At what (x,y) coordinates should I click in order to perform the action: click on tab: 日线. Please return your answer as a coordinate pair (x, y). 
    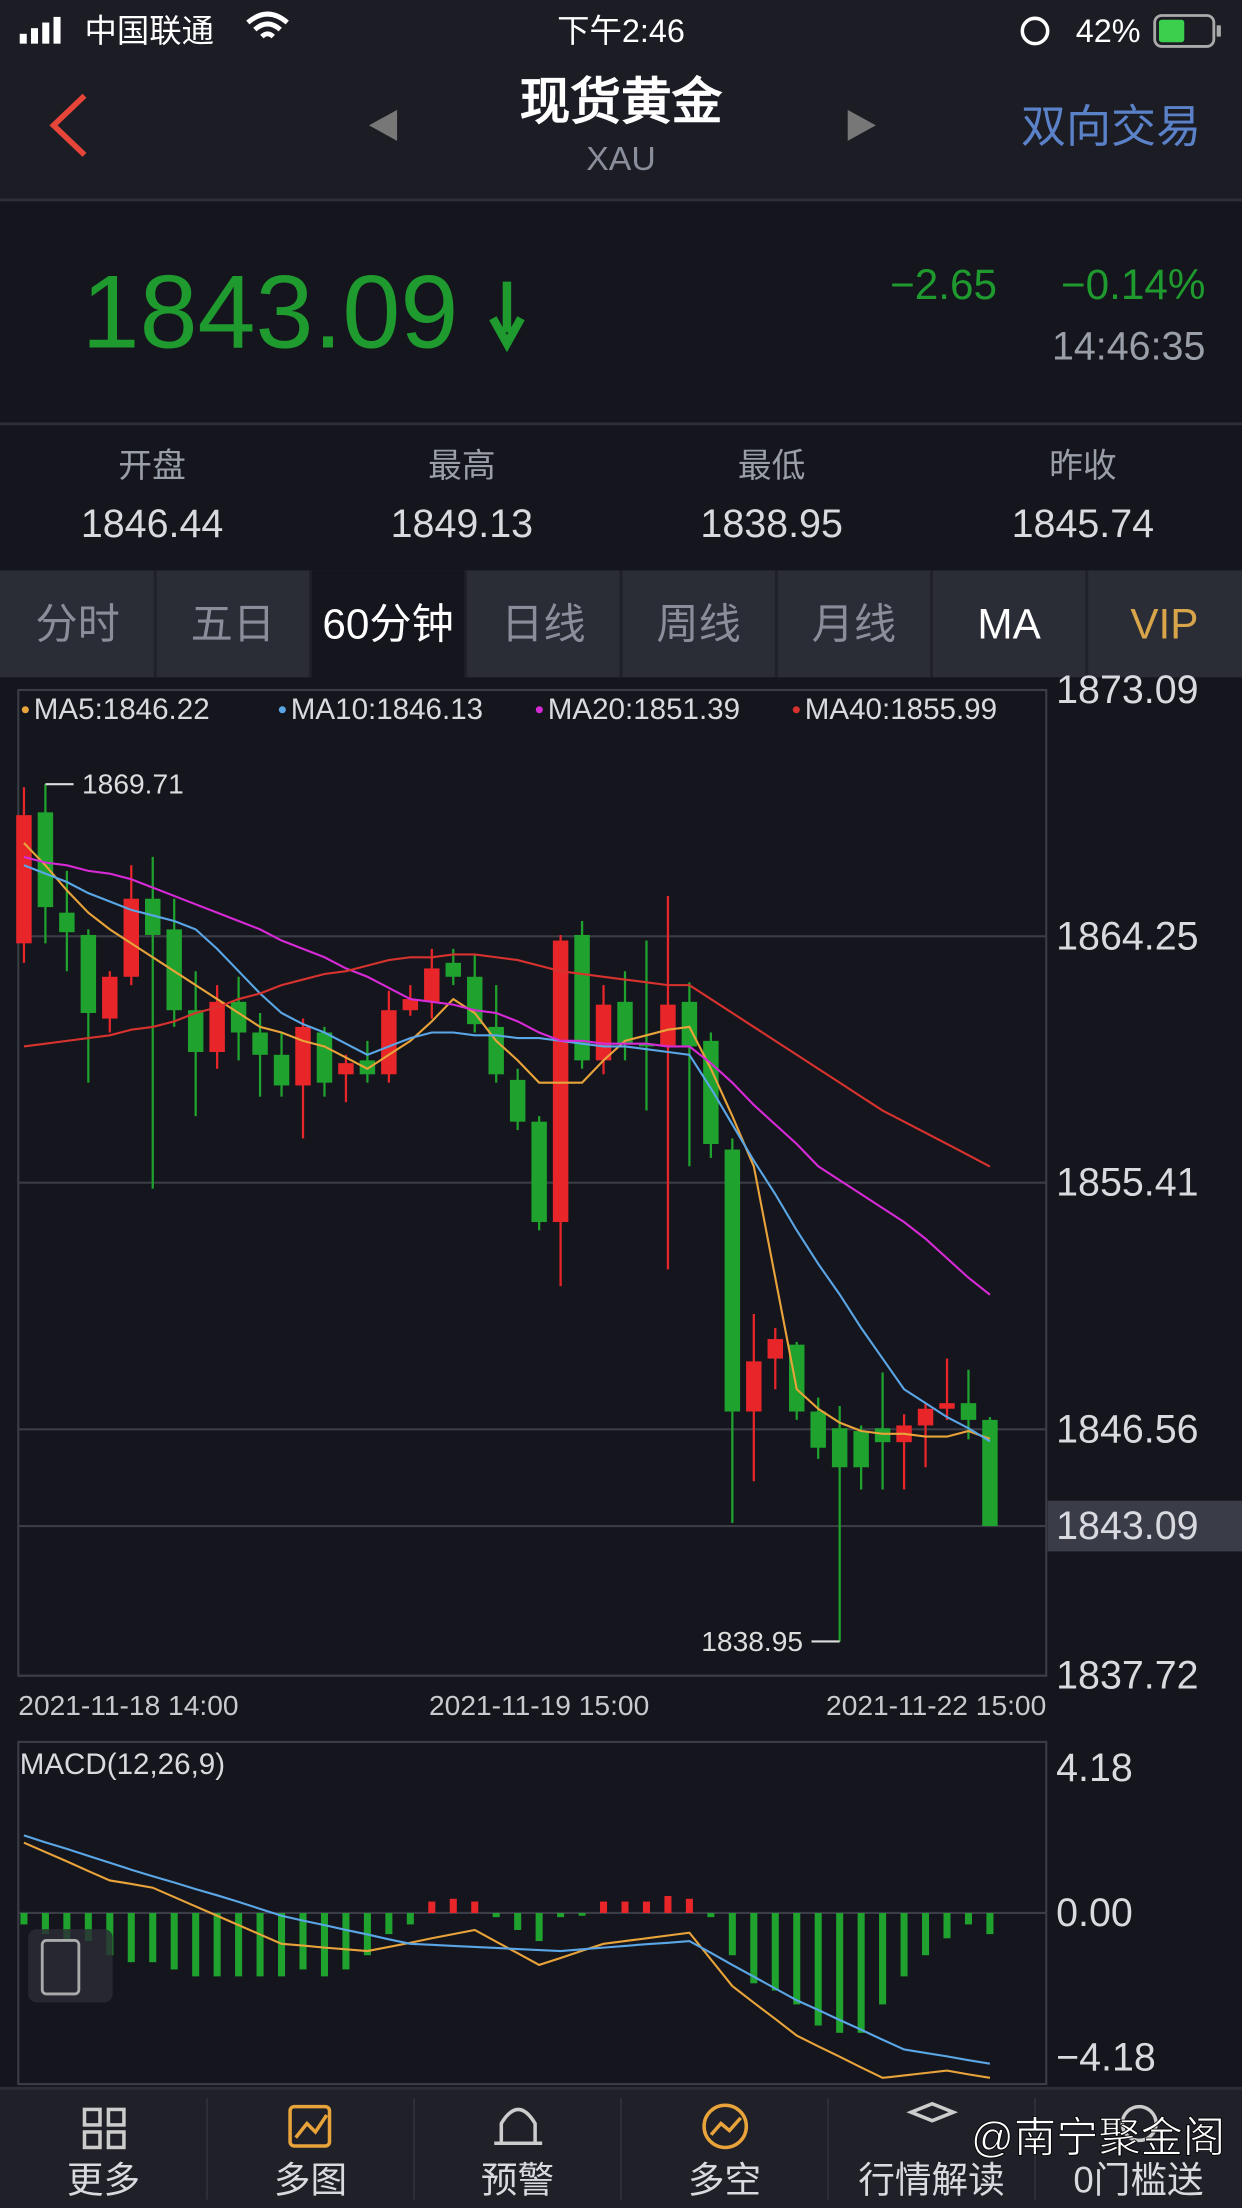
    Looking at the image, I should click on (543, 623).